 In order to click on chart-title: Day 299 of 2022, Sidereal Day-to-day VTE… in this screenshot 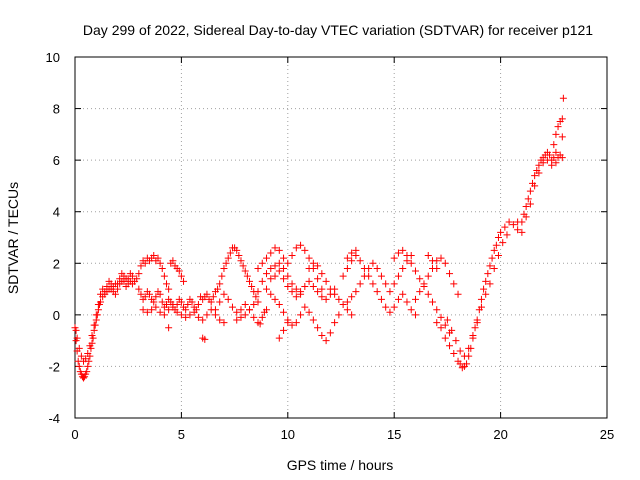, I will do `click(338, 30)`.